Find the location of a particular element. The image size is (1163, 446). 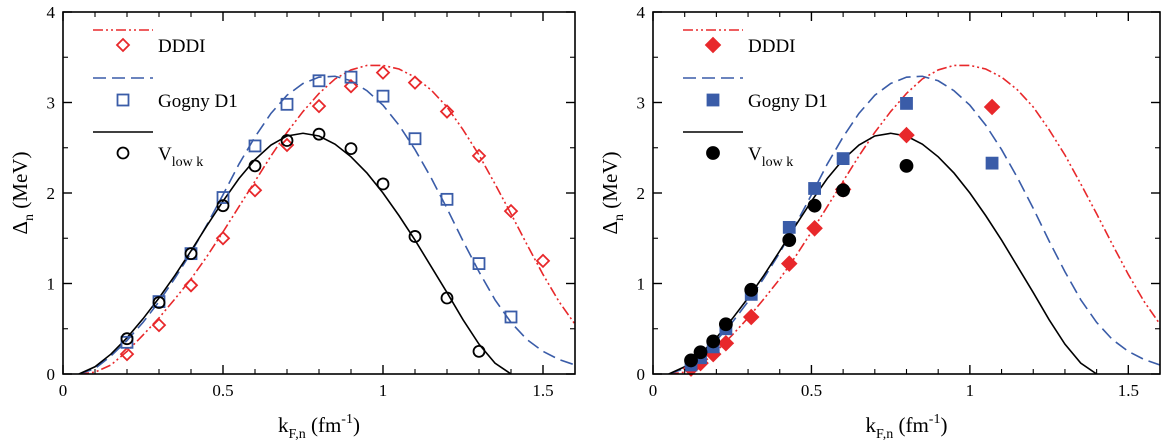

x-axis-title-unit: (fm is located at coordinates (911, 425).